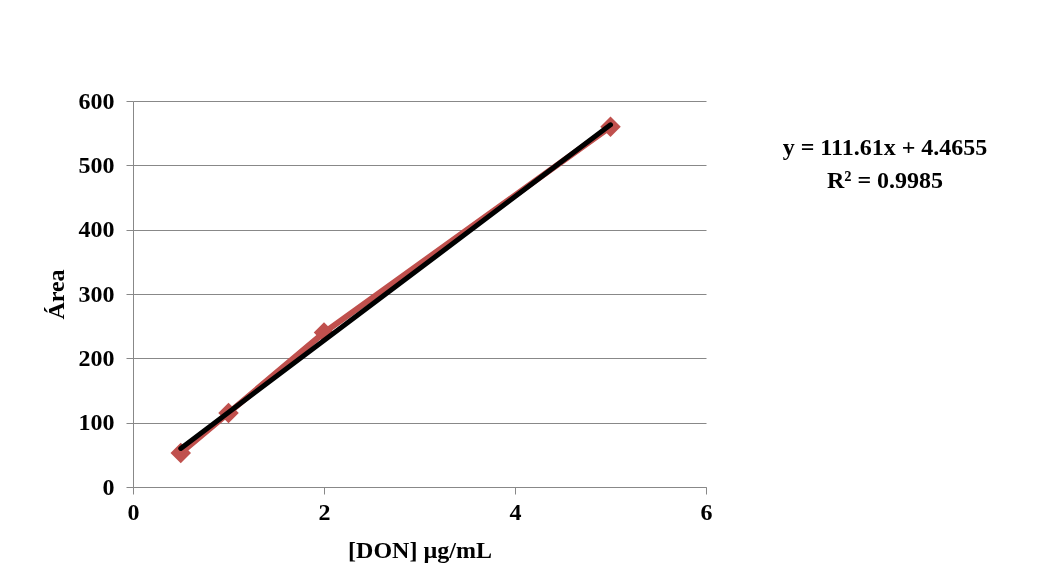 Image resolution: width=1042 pixels, height=580 pixels. Describe the element at coordinates (96, 422) in the screenshot. I see `y-tick-label: 100` at that location.